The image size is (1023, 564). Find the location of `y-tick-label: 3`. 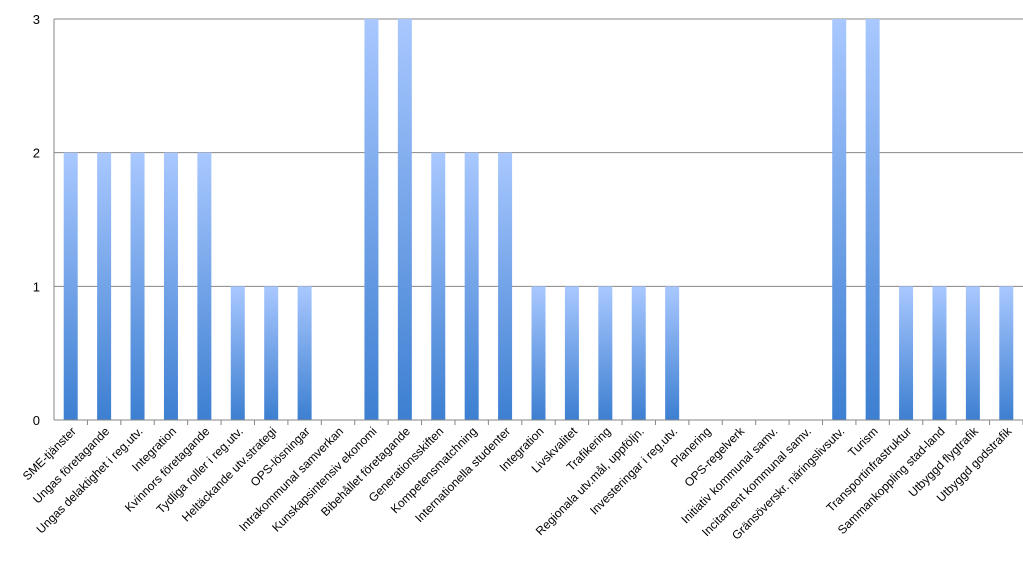

y-tick-label: 3 is located at coordinates (36, 19).